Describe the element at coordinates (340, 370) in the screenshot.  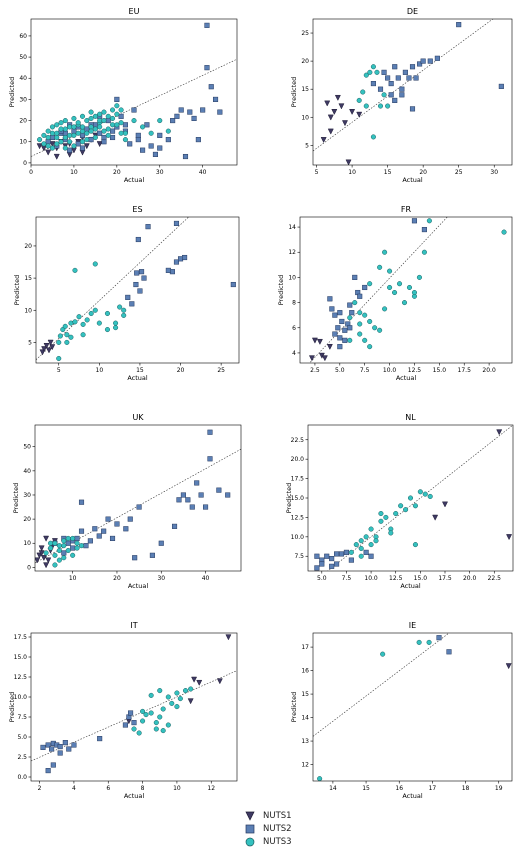
I see `x-tick-label: 5.0` at that location.